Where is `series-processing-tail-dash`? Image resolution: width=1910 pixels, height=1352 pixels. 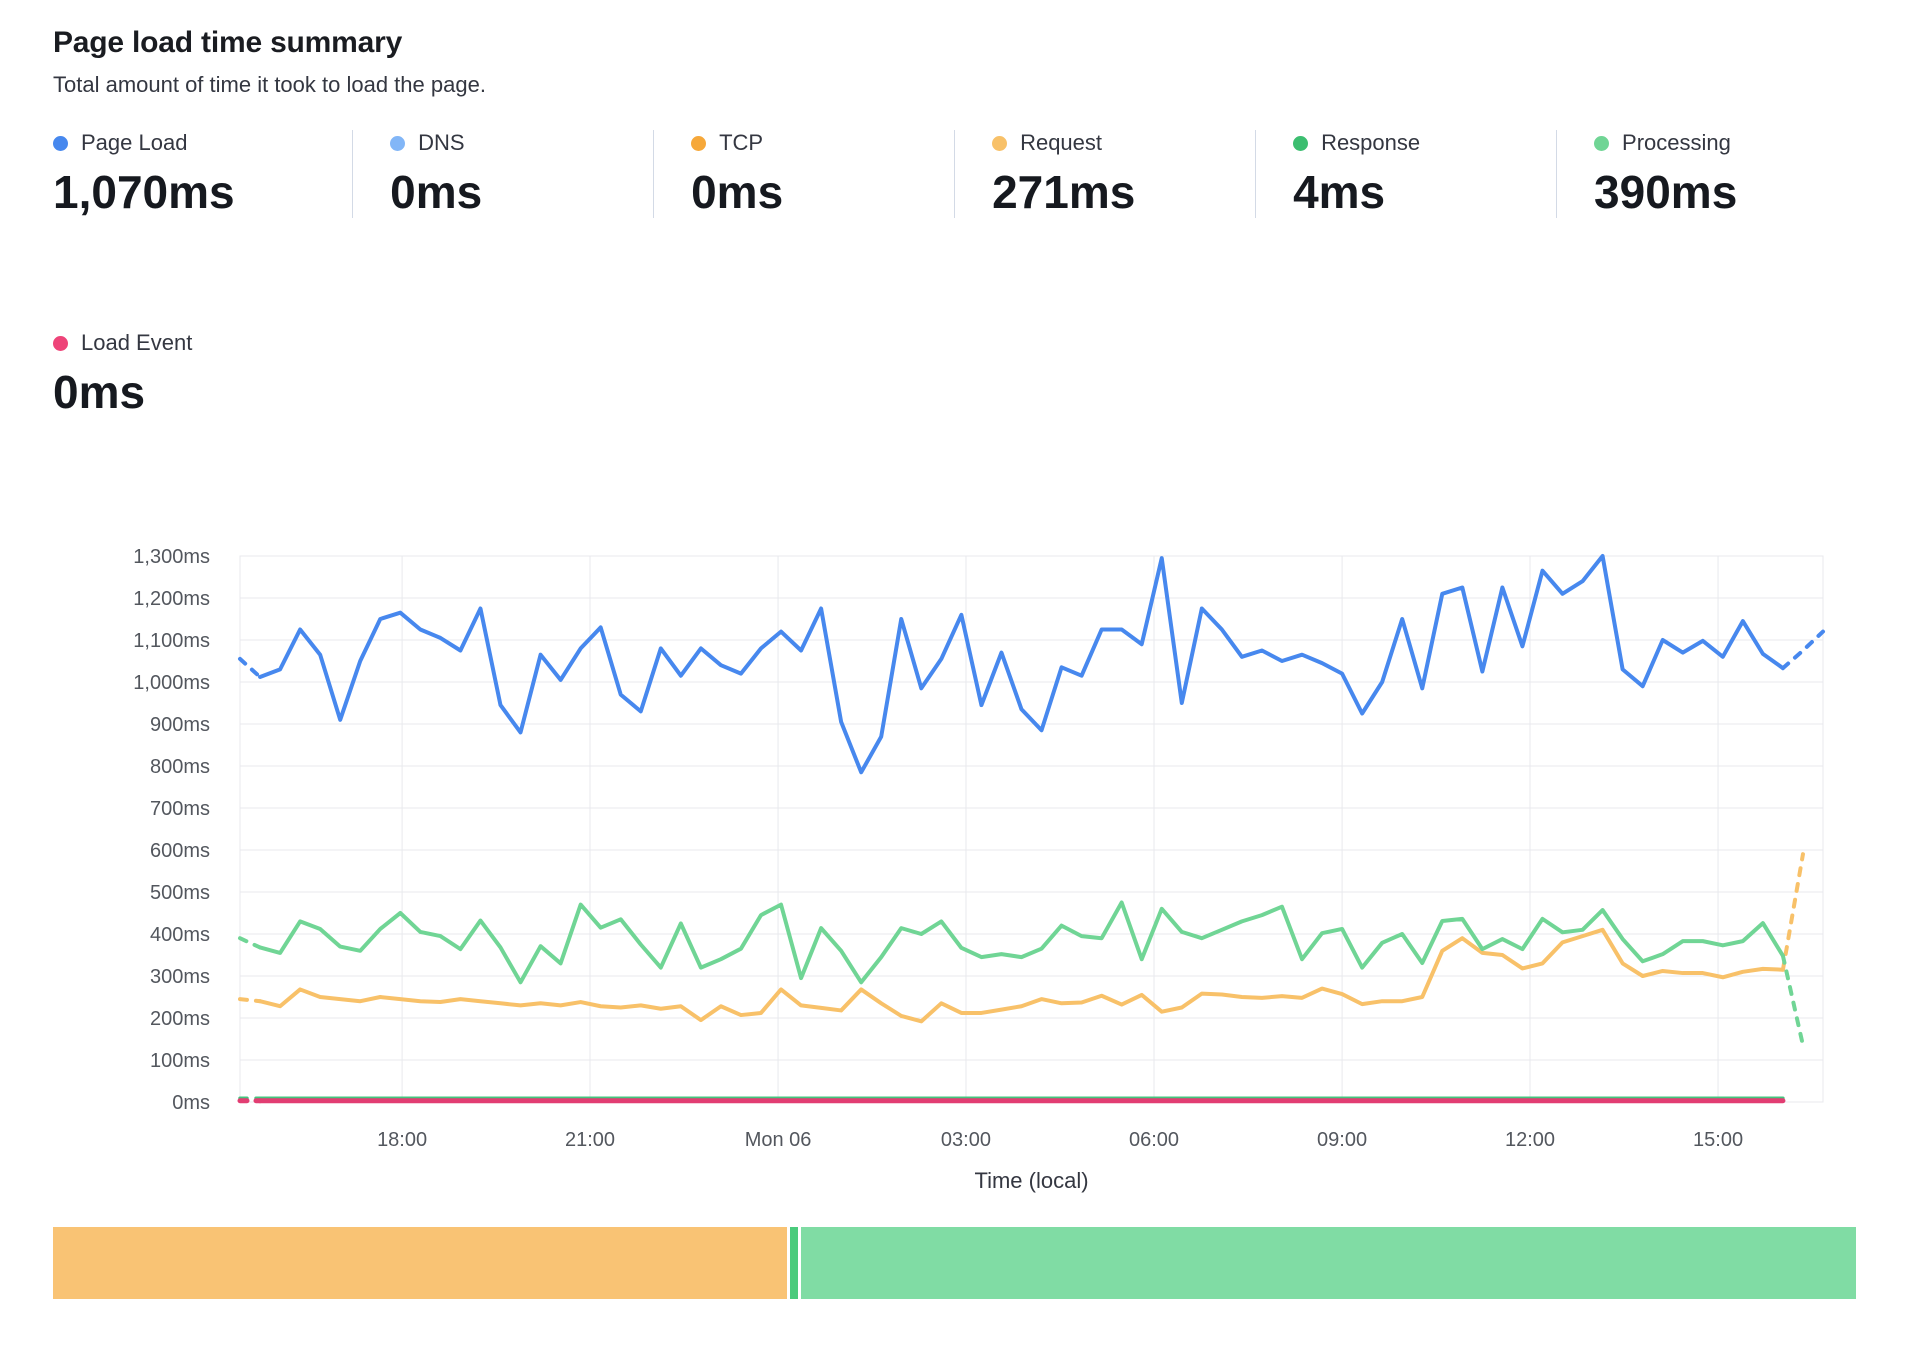 series-processing-tail-dash is located at coordinates (1792, 1000).